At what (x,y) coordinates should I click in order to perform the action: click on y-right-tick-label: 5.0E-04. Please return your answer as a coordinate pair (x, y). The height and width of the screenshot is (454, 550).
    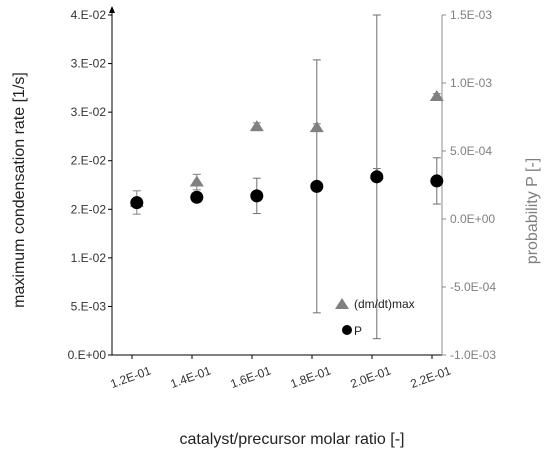
    Looking at the image, I should click on (471, 151).